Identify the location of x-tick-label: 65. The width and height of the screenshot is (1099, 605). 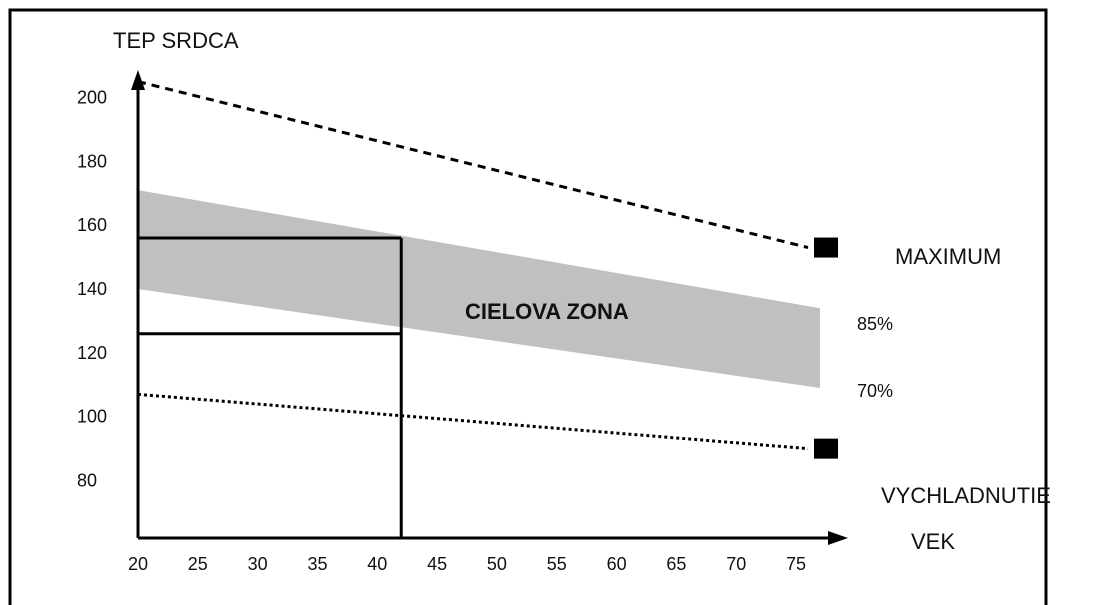
(676, 564).